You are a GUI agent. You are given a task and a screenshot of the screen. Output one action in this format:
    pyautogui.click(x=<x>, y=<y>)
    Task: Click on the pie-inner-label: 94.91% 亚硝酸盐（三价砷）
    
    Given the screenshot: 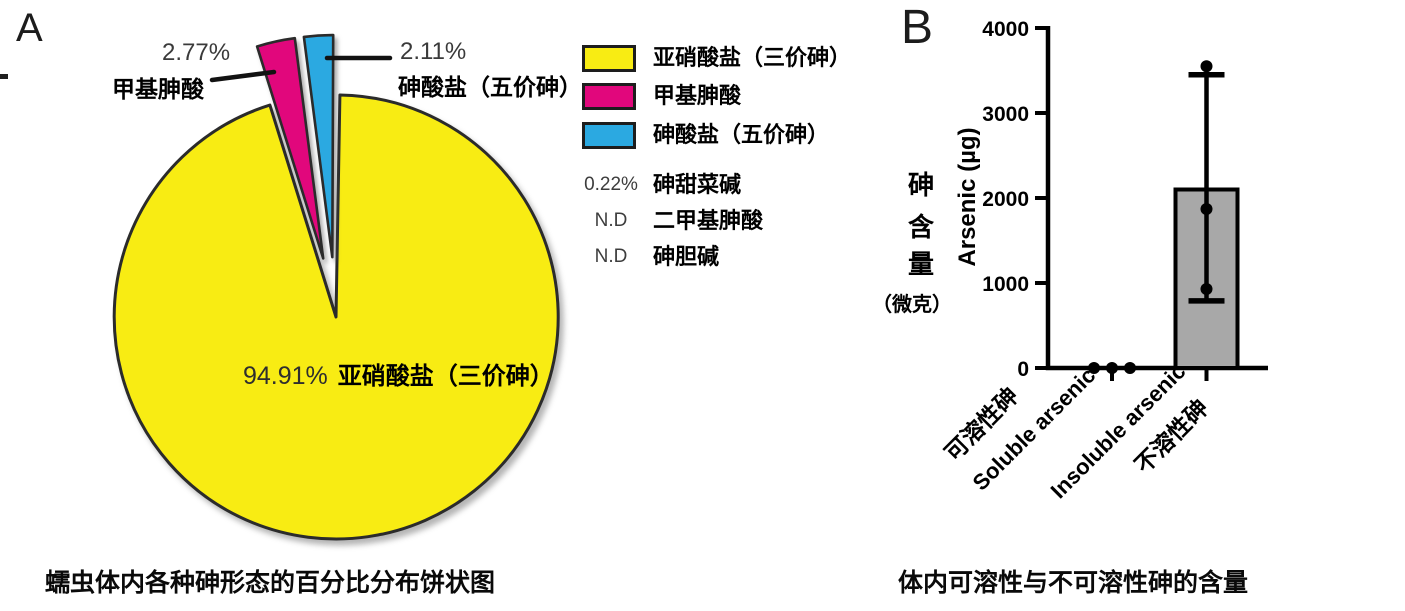 What is the action you would take?
    pyautogui.click(x=398, y=373)
    